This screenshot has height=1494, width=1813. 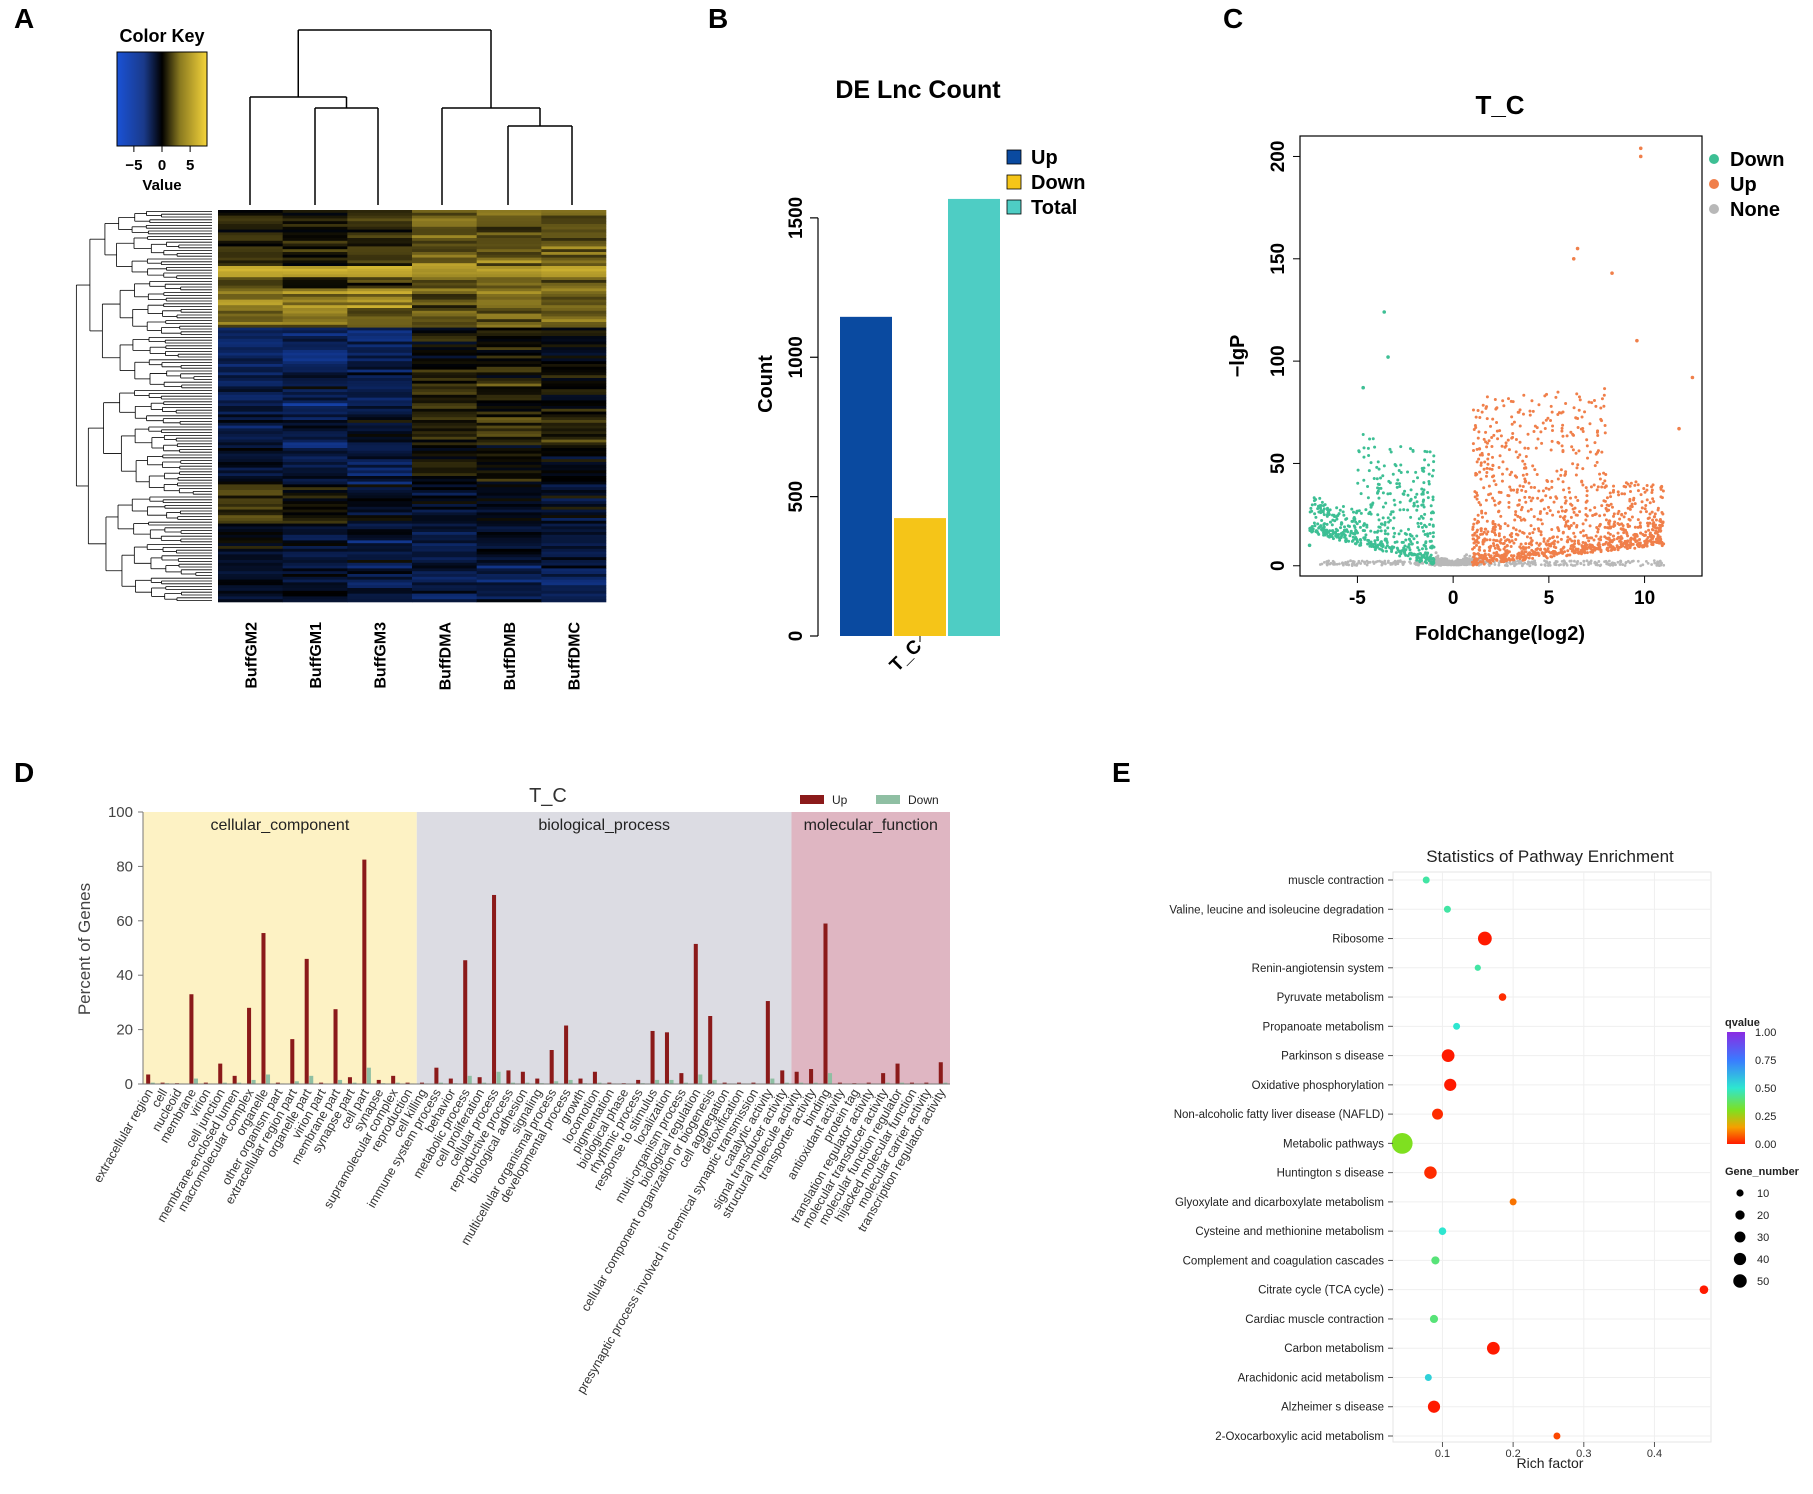 What do you see at coordinates (1501, 357) in the screenshot?
I see `chart-c-points` at bounding box center [1501, 357].